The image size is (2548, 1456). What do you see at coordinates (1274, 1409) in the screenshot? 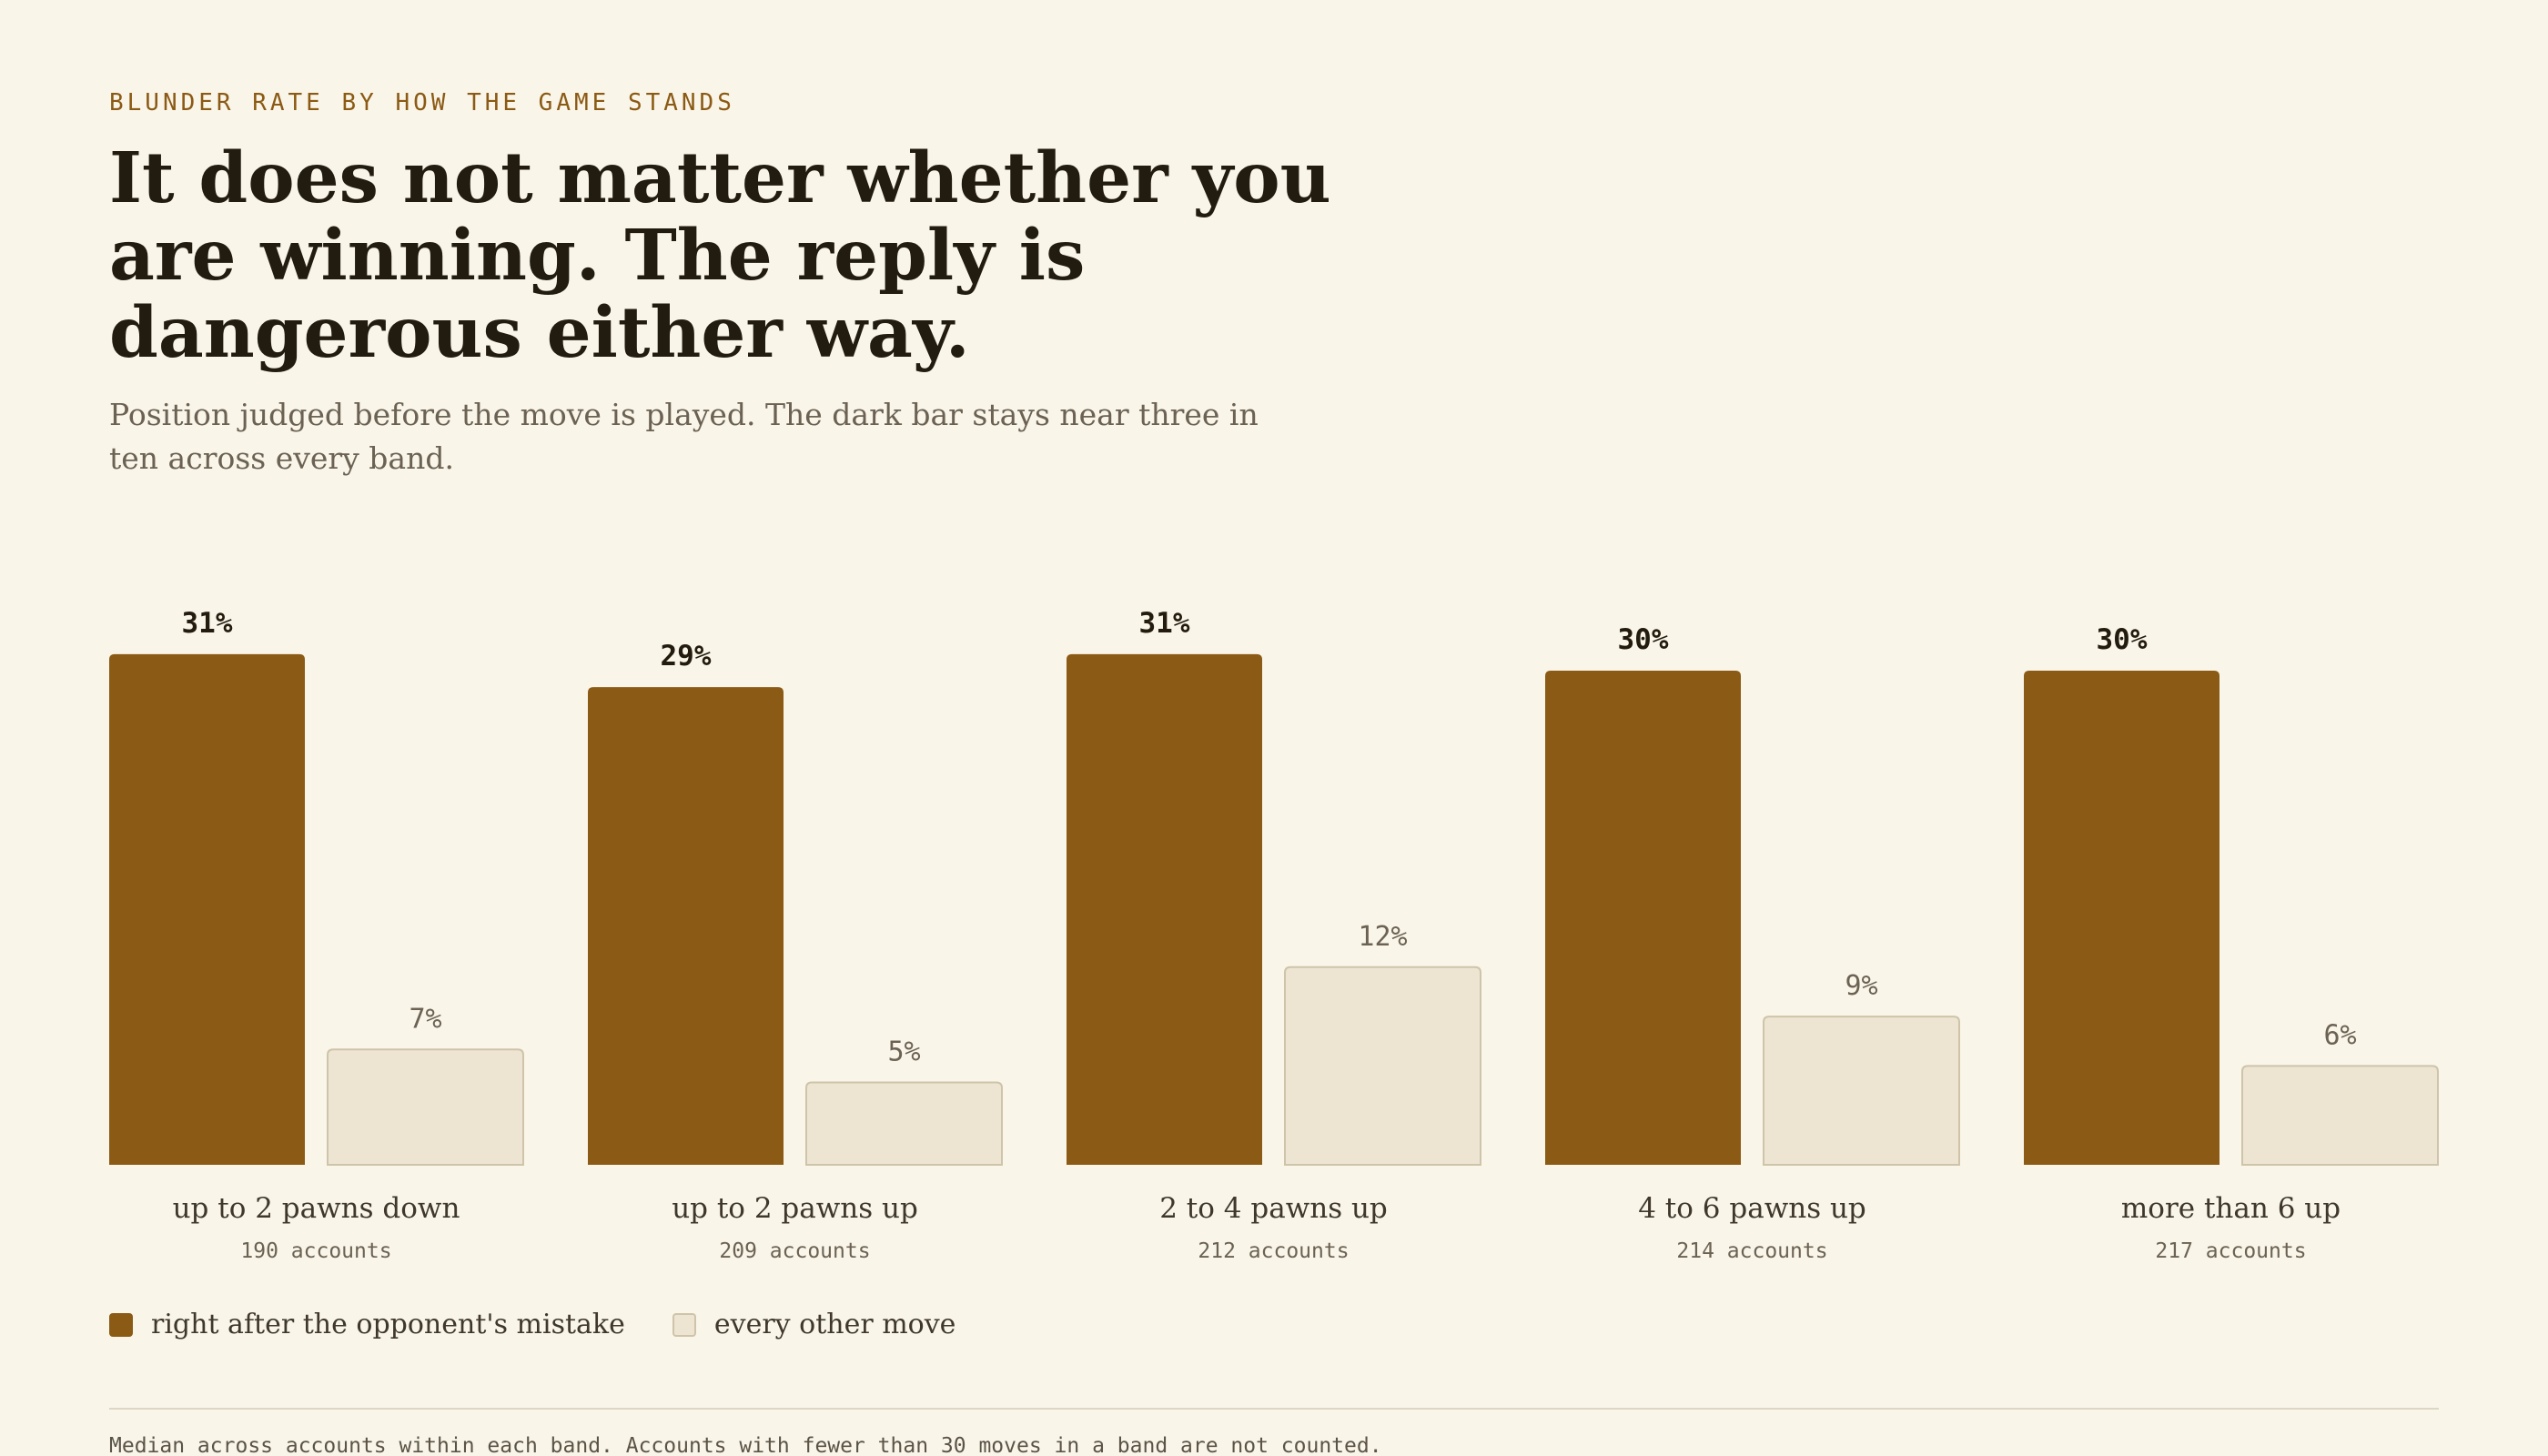
I see `footnote-divider` at bounding box center [1274, 1409].